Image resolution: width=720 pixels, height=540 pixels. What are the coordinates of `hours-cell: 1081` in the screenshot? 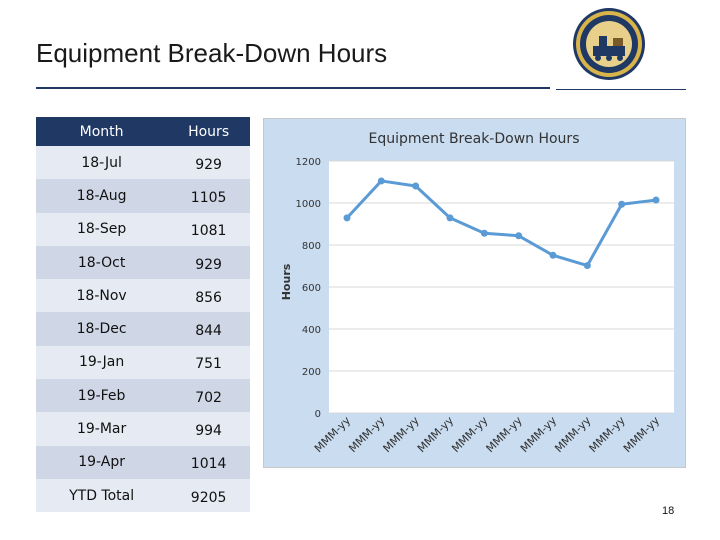 It's located at (208, 229).